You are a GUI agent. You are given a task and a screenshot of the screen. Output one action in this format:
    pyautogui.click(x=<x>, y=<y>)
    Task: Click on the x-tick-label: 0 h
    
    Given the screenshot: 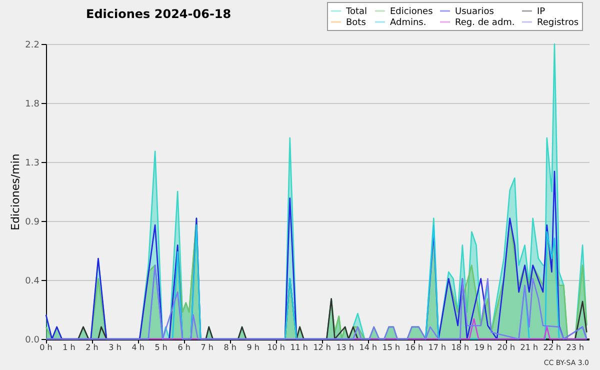 What is the action you would take?
    pyautogui.click(x=46, y=347)
    